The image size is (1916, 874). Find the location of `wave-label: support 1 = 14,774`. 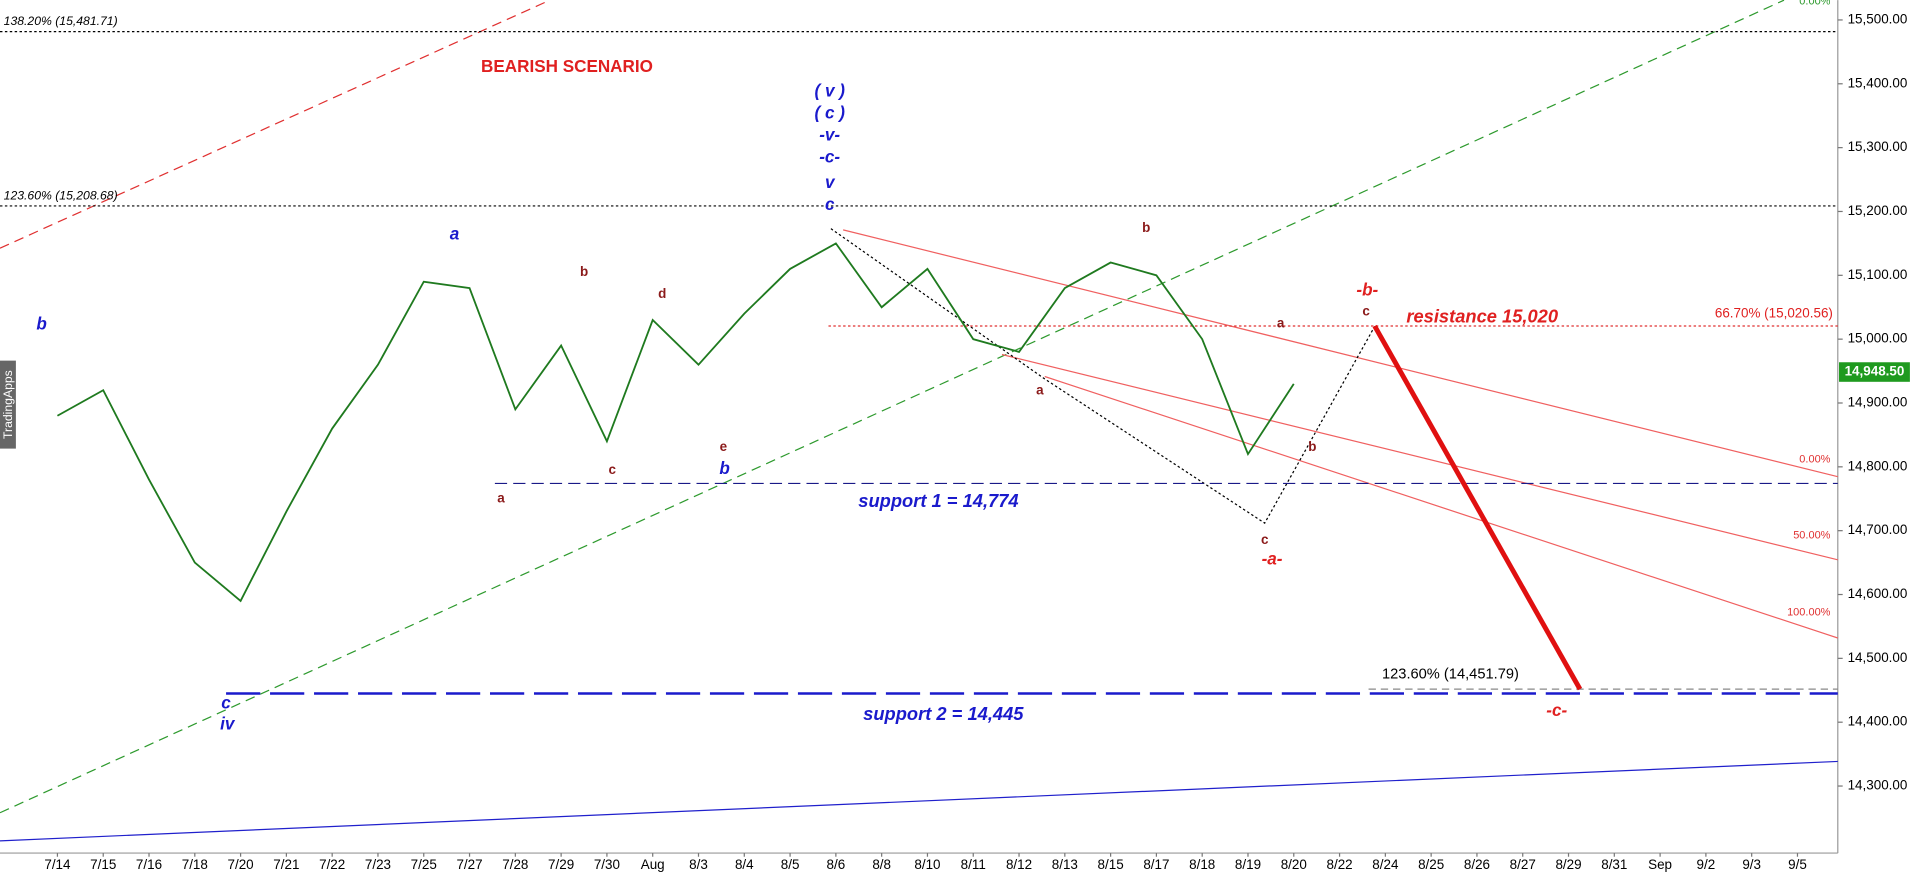

wave-label: support 1 = 14,774 is located at coordinates (938, 500).